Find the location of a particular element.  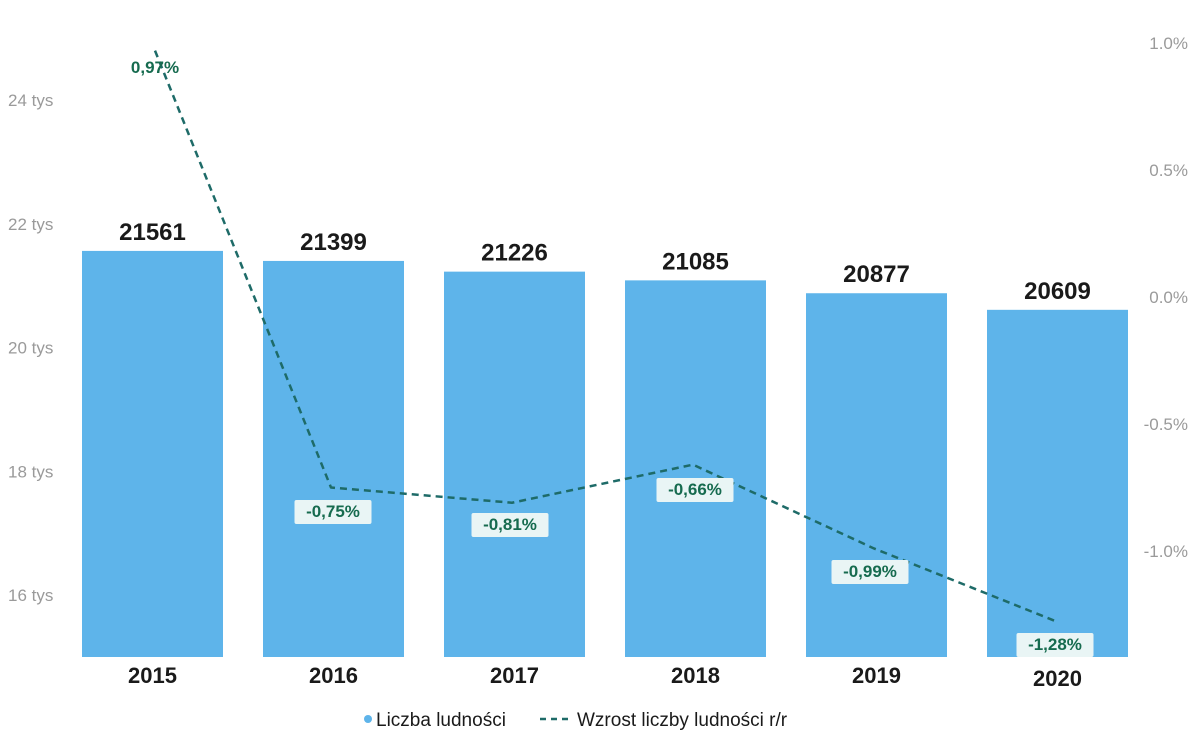

bar-value-label: 21085 is located at coordinates (695, 261).